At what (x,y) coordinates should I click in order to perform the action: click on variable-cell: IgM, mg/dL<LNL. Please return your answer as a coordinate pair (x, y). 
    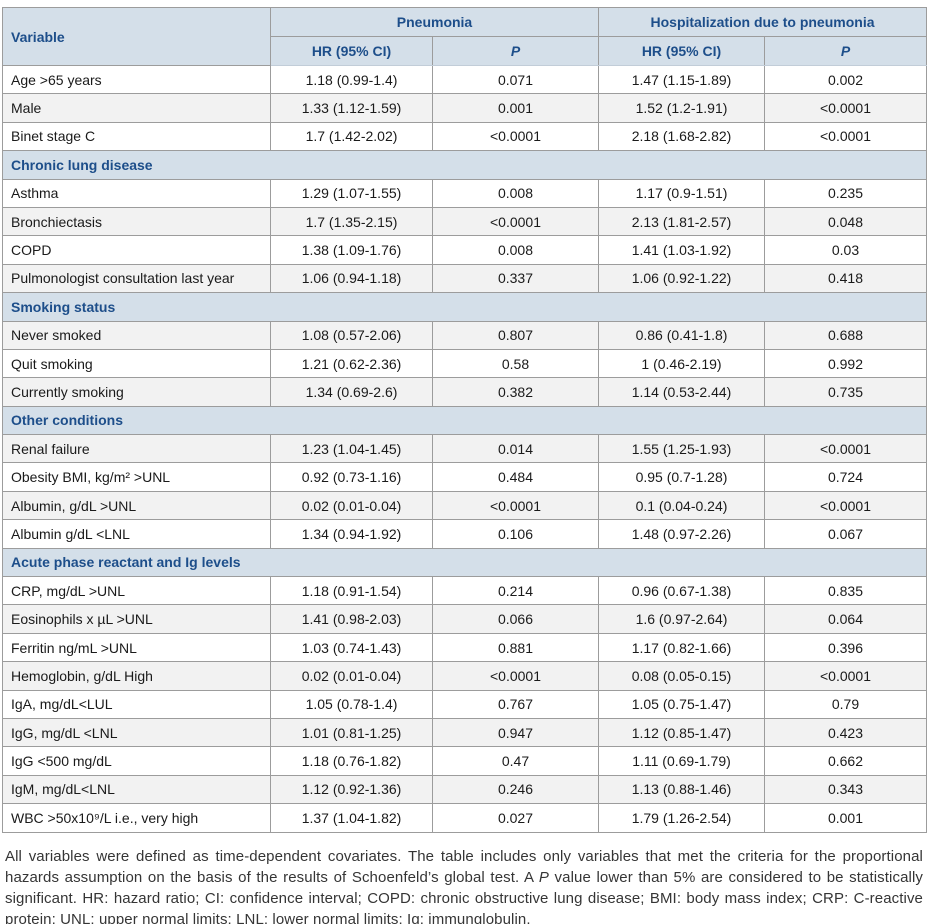
    Looking at the image, I should click on (136, 789).